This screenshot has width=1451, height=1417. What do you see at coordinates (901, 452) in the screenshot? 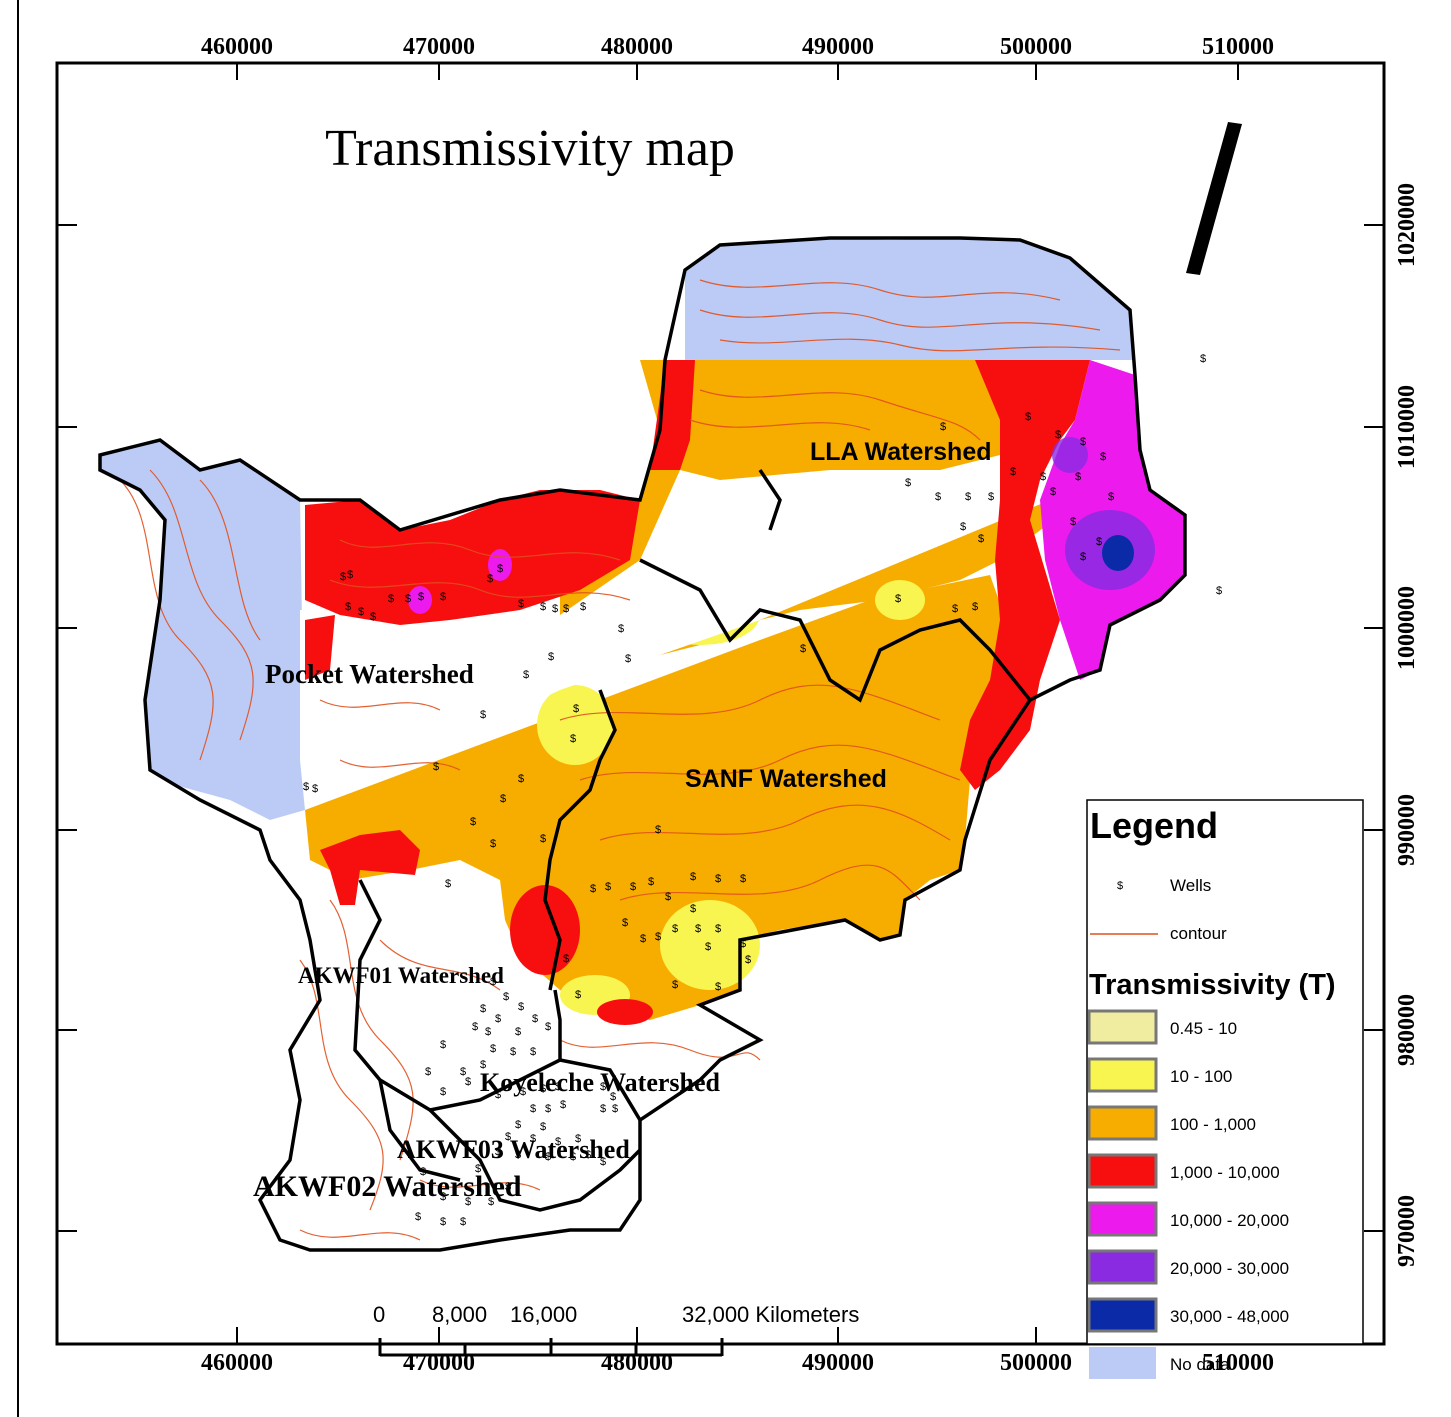
I see `label-lla-watershed: LLA Watershed` at bounding box center [901, 452].